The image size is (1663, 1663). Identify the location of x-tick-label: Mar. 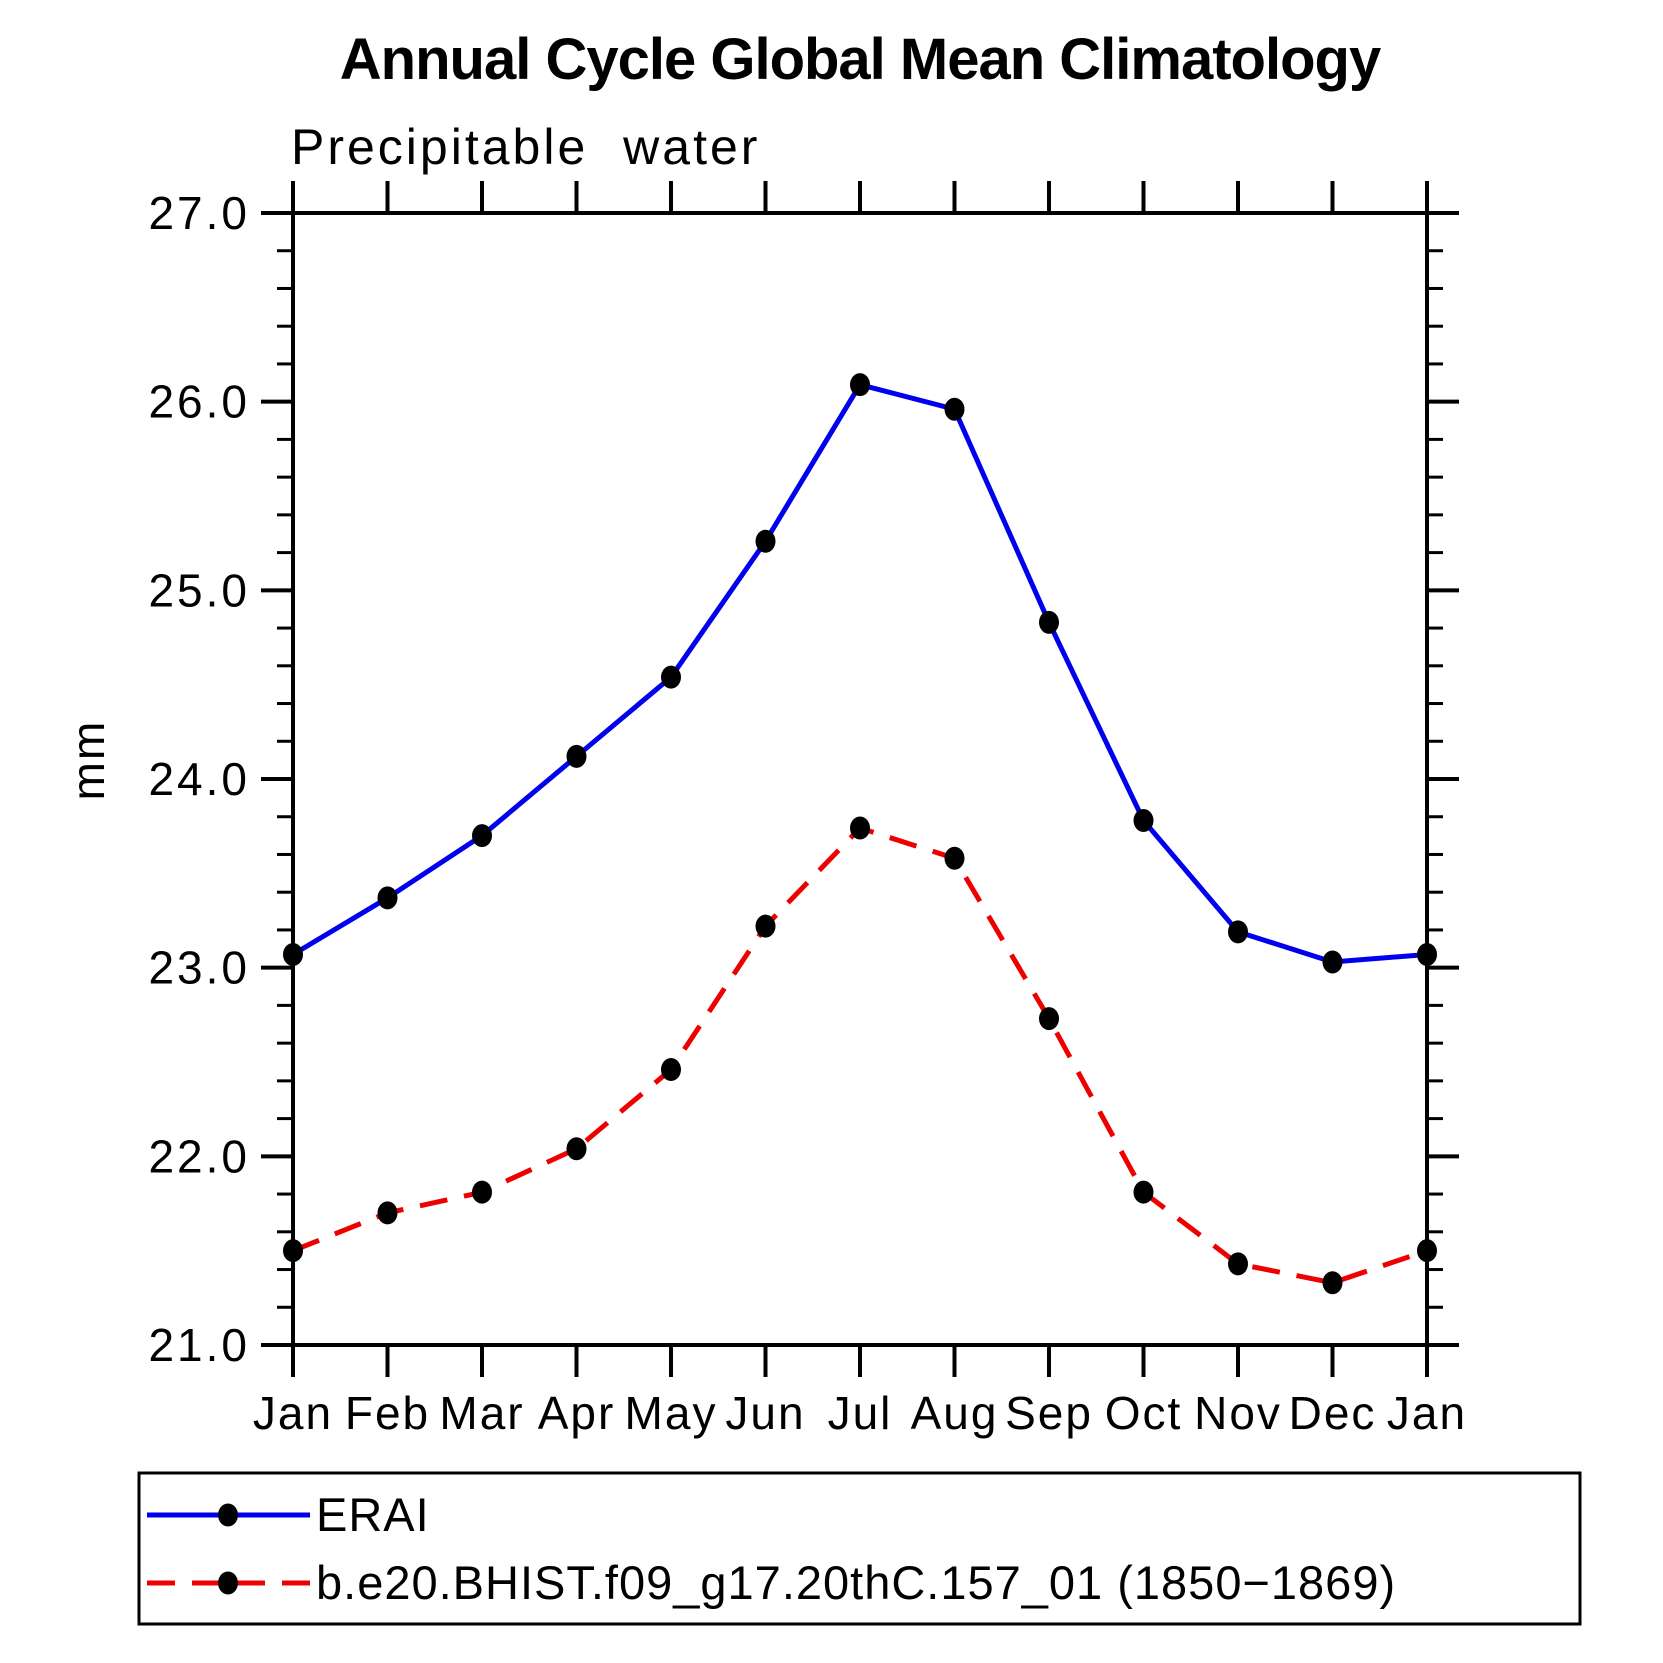
(481, 1413).